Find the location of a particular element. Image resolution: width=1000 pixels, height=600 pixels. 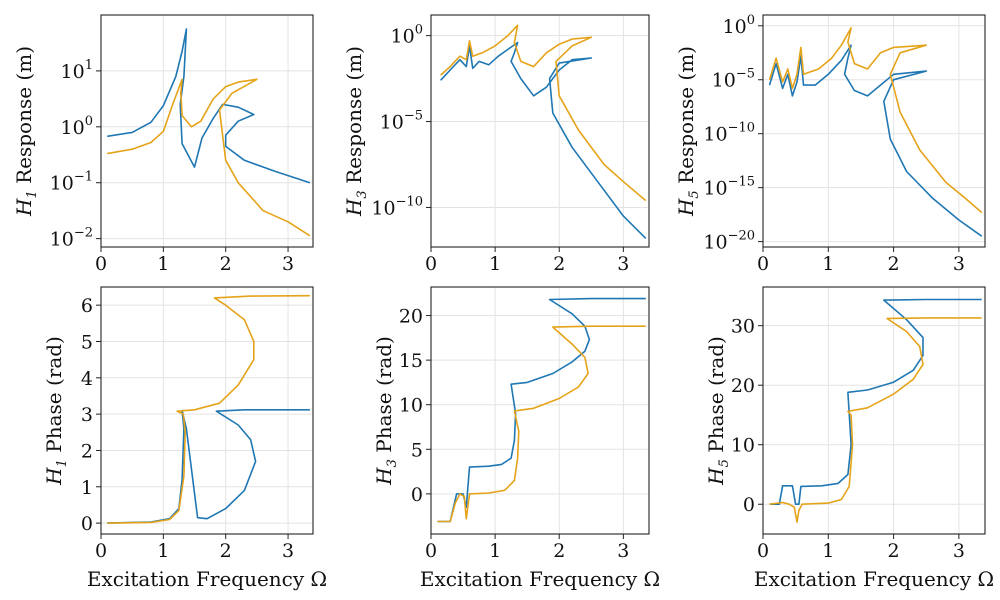

y-tick-label: 30 is located at coordinates (743, 327).